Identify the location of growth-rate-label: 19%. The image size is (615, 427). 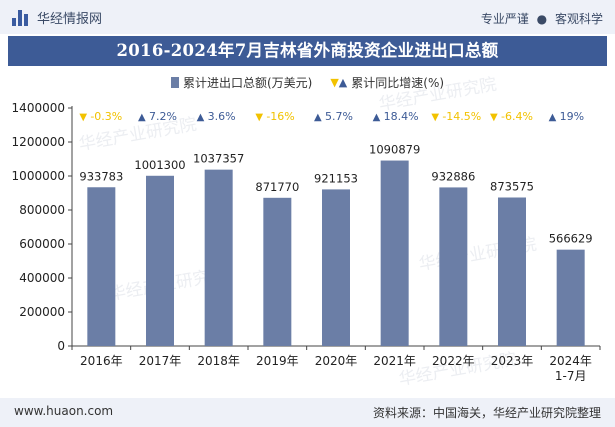
(572, 116).